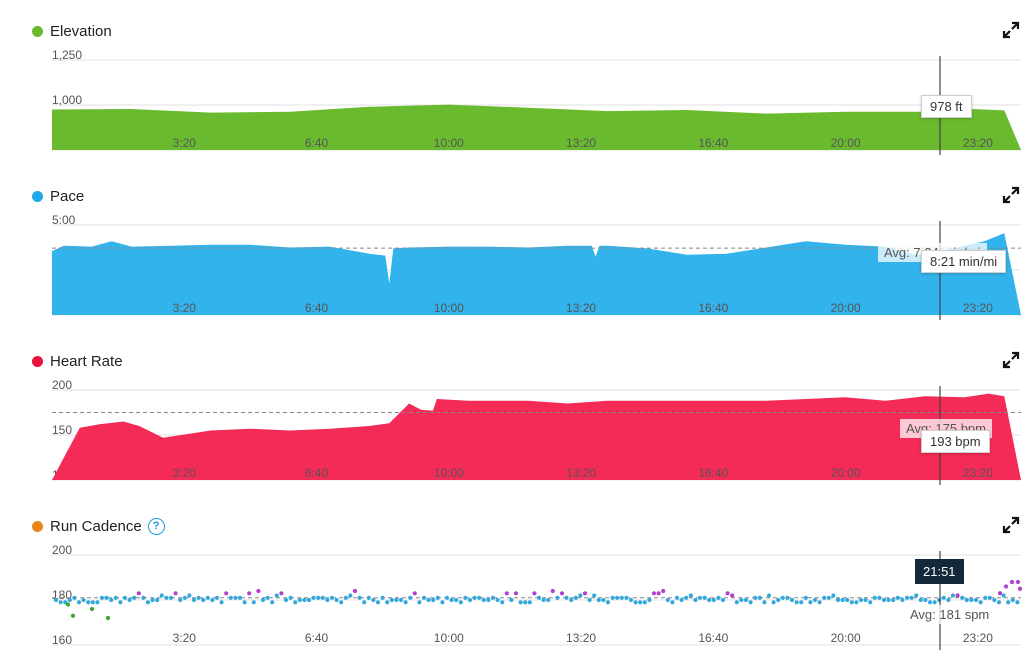 The width and height of the screenshot is (1024, 664). Describe the element at coordinates (62, 385) in the screenshot. I see `y-tick-label: 200` at that location.